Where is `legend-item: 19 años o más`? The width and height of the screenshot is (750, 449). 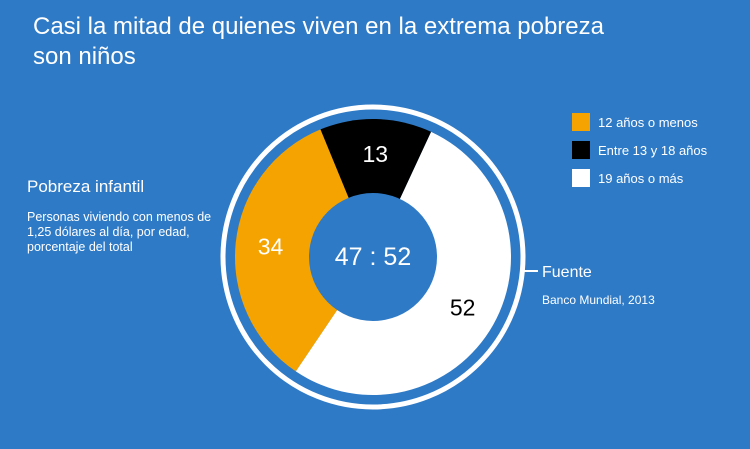
legend-item: 19 años o más is located at coordinates (639, 178).